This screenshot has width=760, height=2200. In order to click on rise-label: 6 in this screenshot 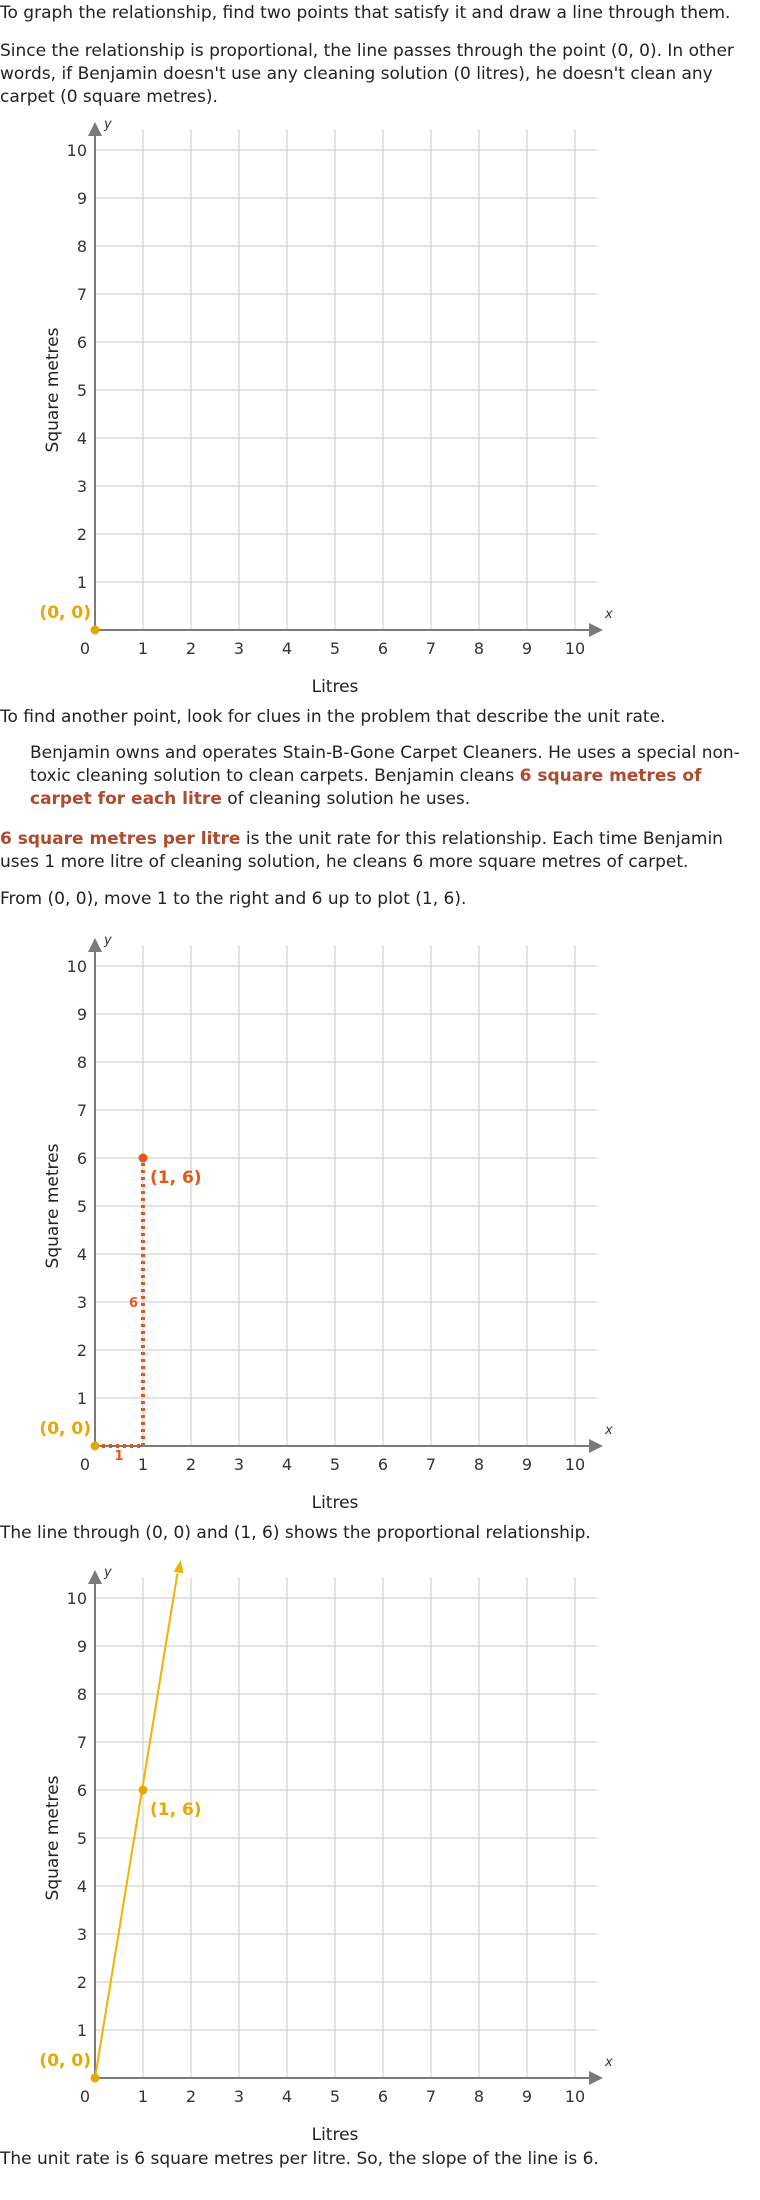, I will do `click(133, 1303)`.